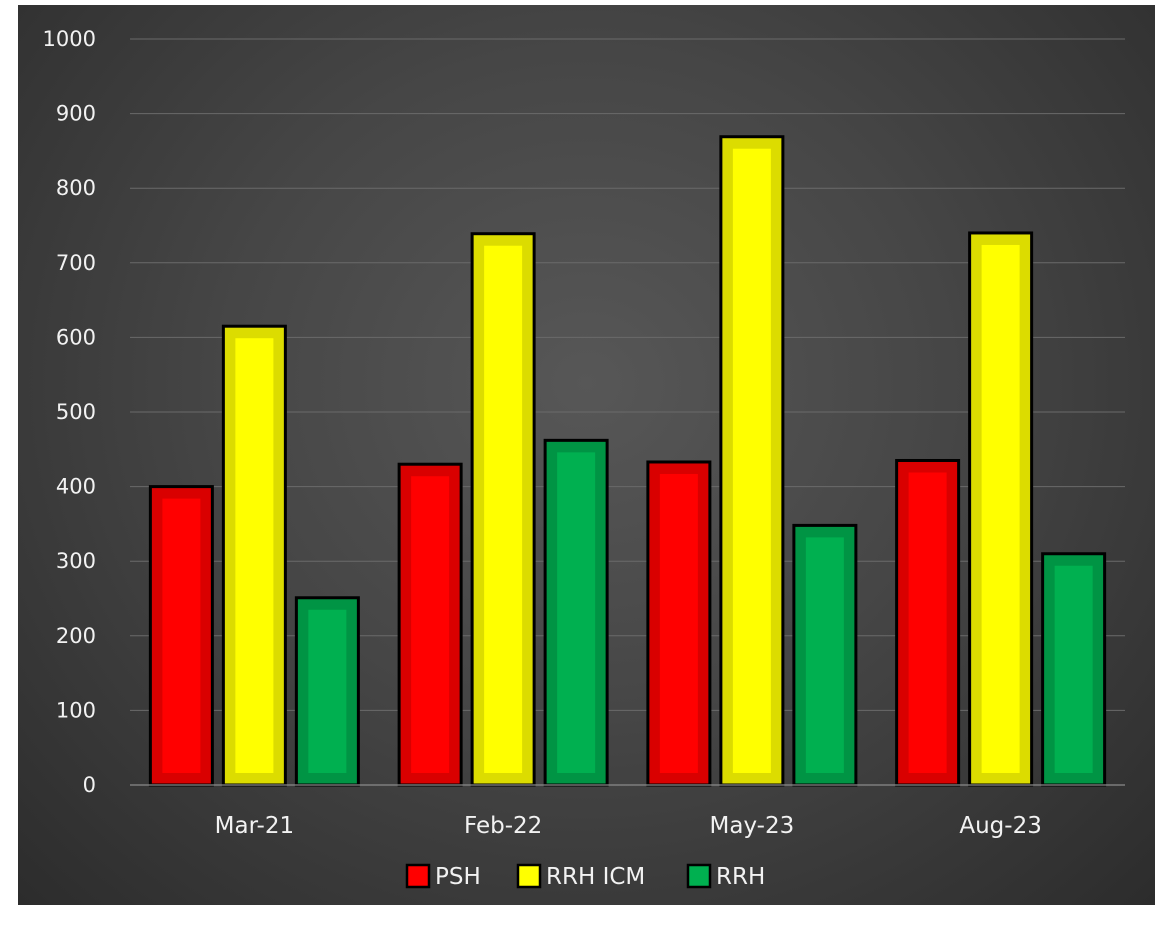  I want to click on y-axis-tick-labels: 0 100 200 300 400 500 600 700 800 900 1000, so click(69, 412).